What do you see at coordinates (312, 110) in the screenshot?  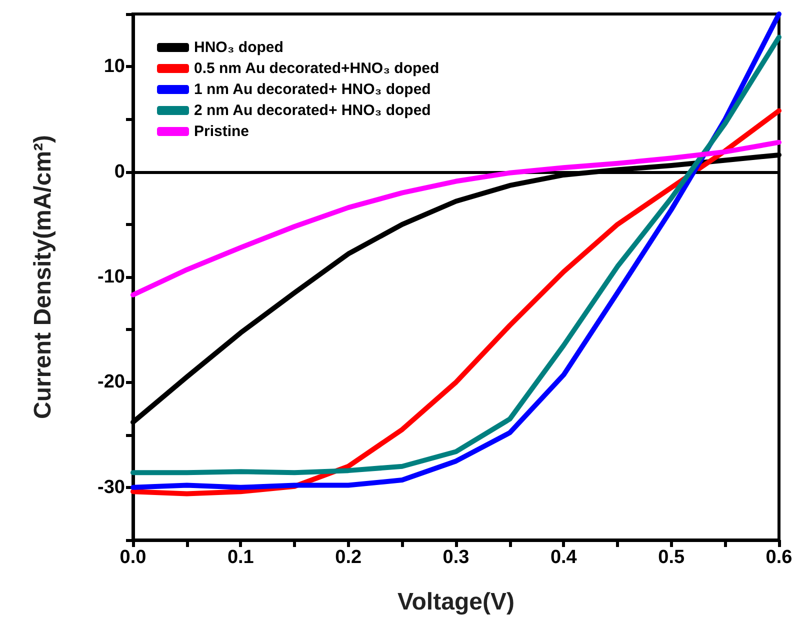 I see `legend-label: 2 nm Au decorated+ HNO₃ doped` at bounding box center [312, 110].